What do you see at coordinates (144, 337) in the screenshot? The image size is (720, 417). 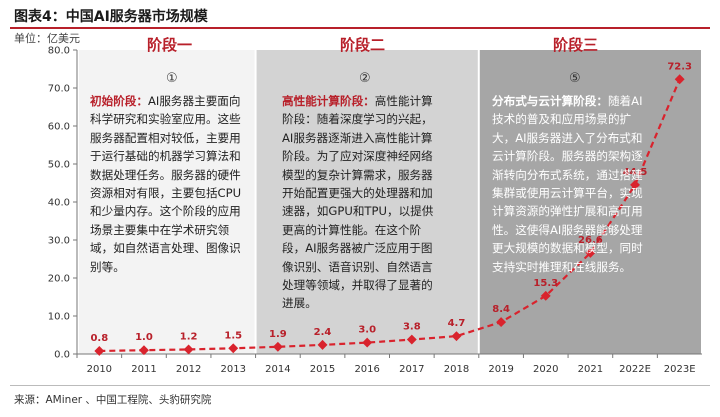 I see `data-label: 1.0` at bounding box center [144, 337].